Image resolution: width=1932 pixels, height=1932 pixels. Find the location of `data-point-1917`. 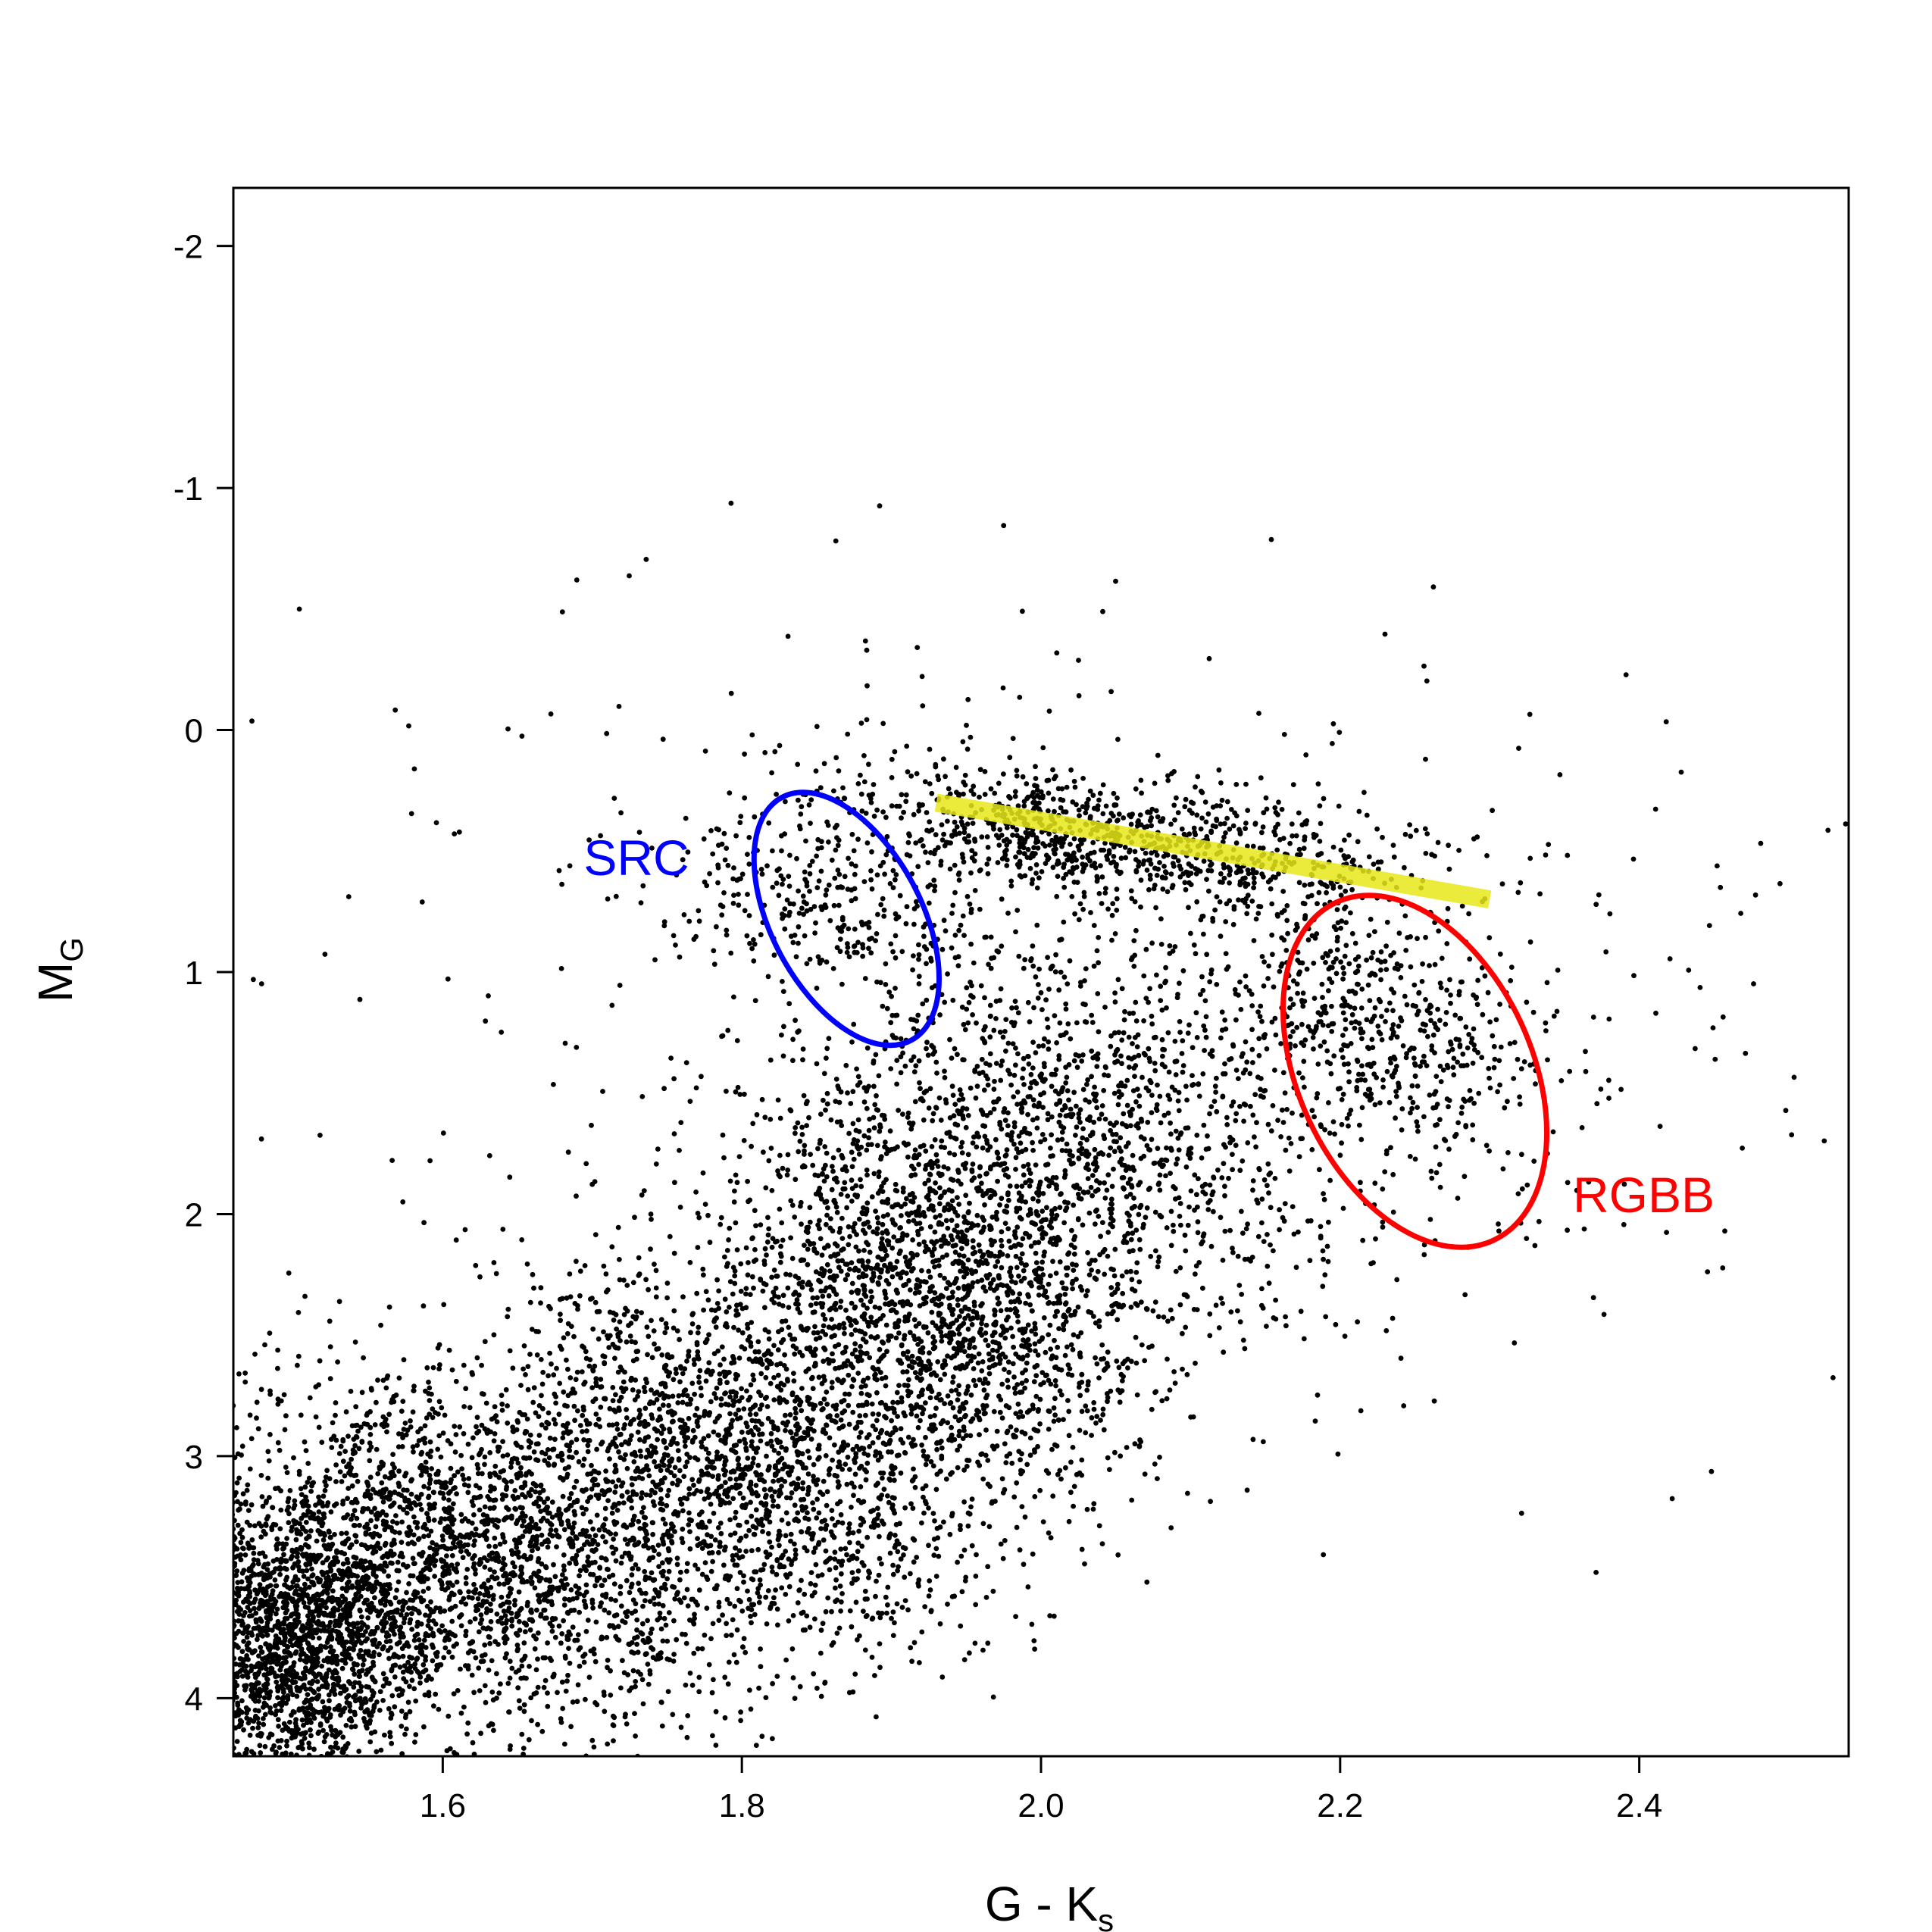

data-point-1917 is located at coordinates (668, 1692).